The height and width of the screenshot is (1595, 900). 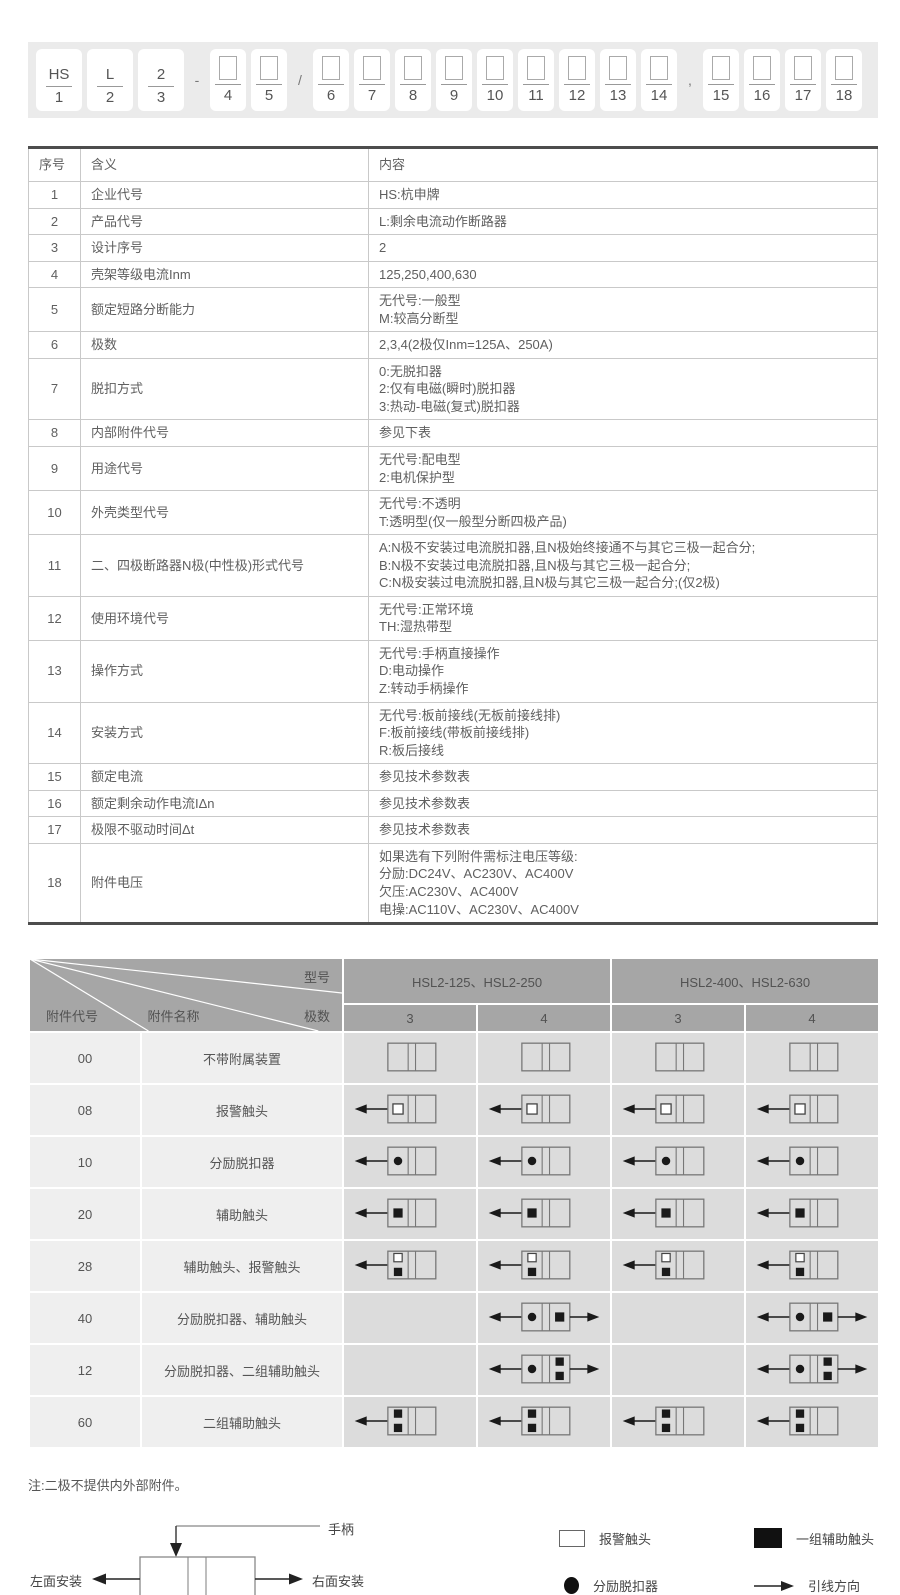 What do you see at coordinates (420, 301) in the screenshot?
I see `spec-content-line: 无代号:一般型` at bounding box center [420, 301].